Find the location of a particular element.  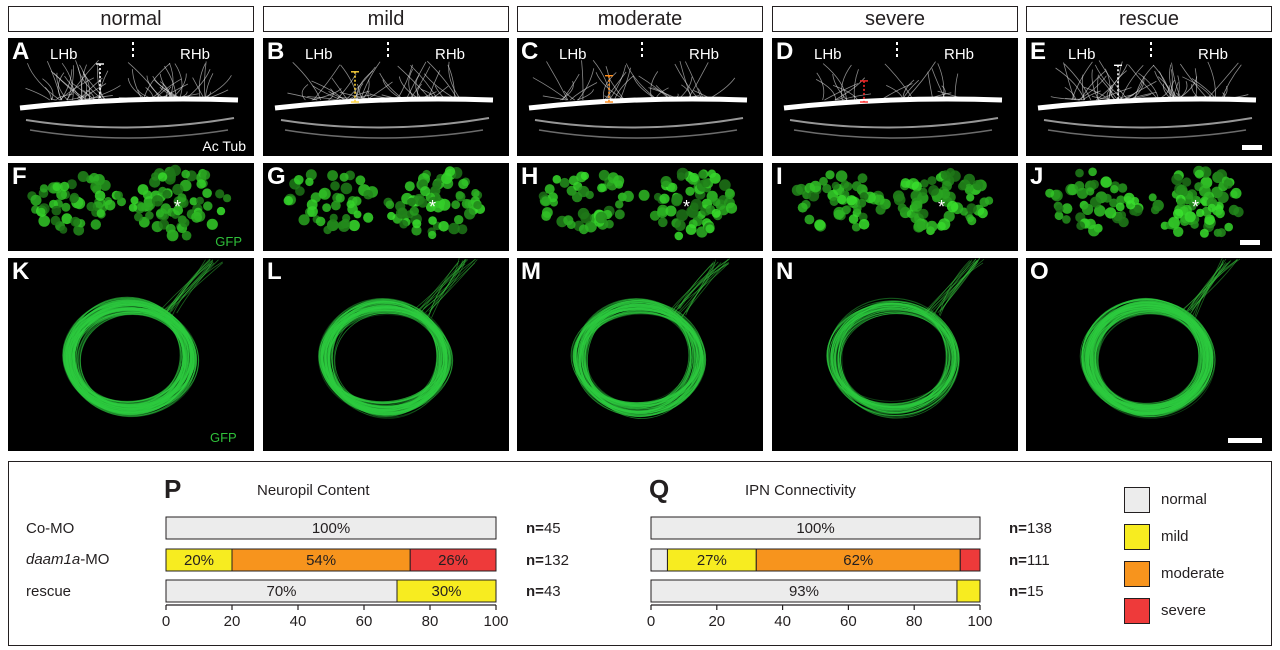

segment-label: 20% is located at coordinates (199, 560).